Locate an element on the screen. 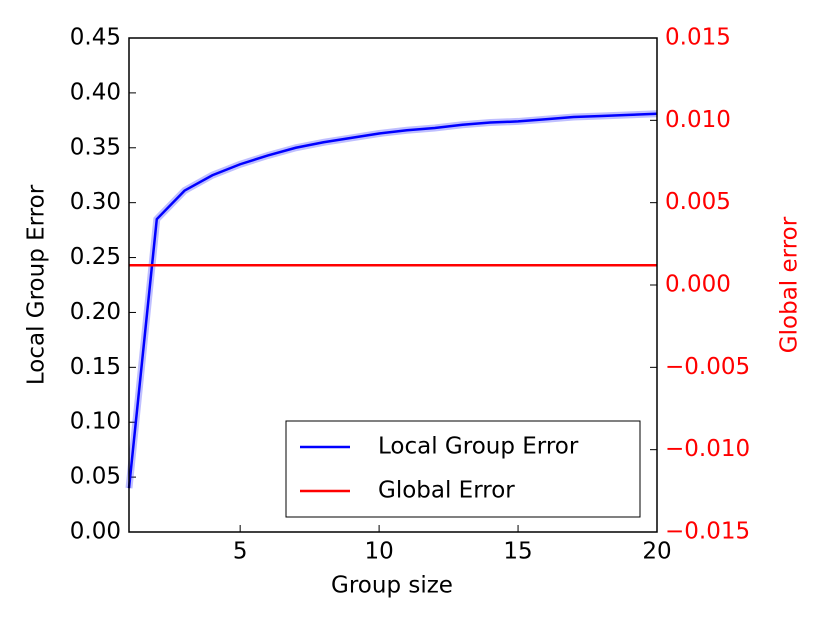  legend-label: Local Group Error is located at coordinates (478, 447).